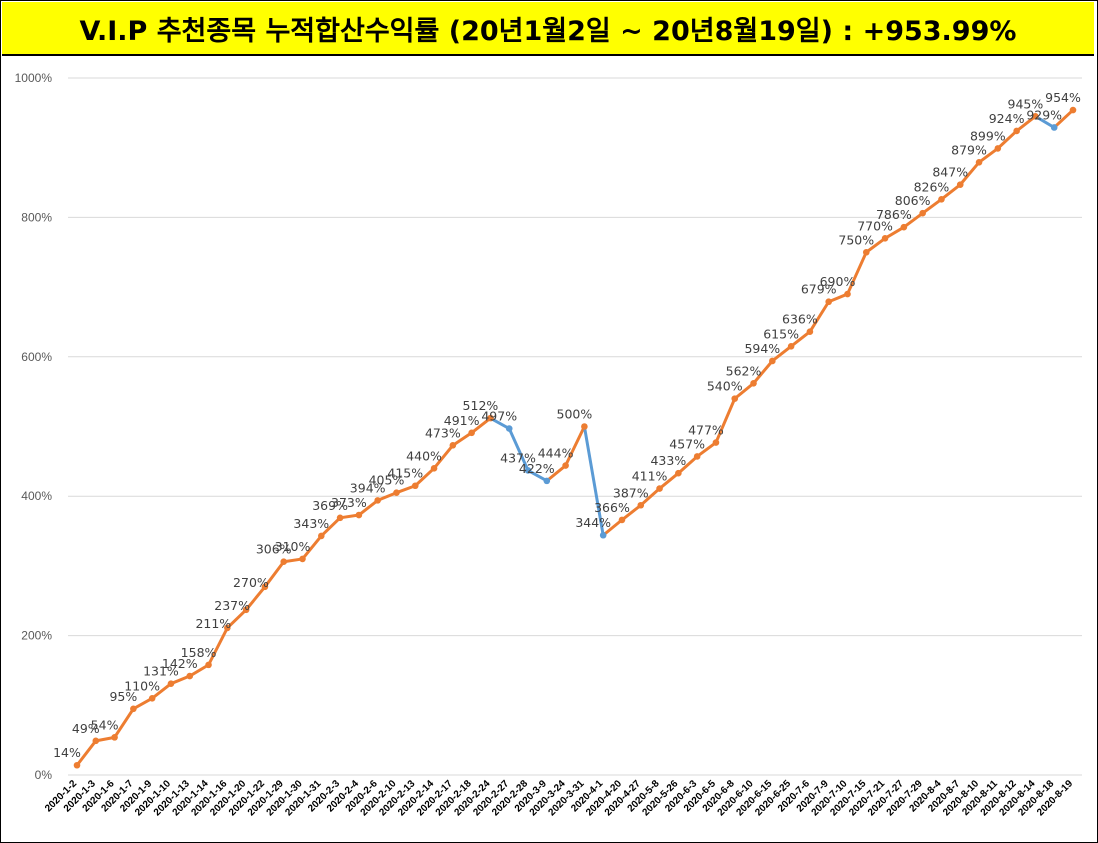  I want to click on data-label: 433%, so click(668, 460).